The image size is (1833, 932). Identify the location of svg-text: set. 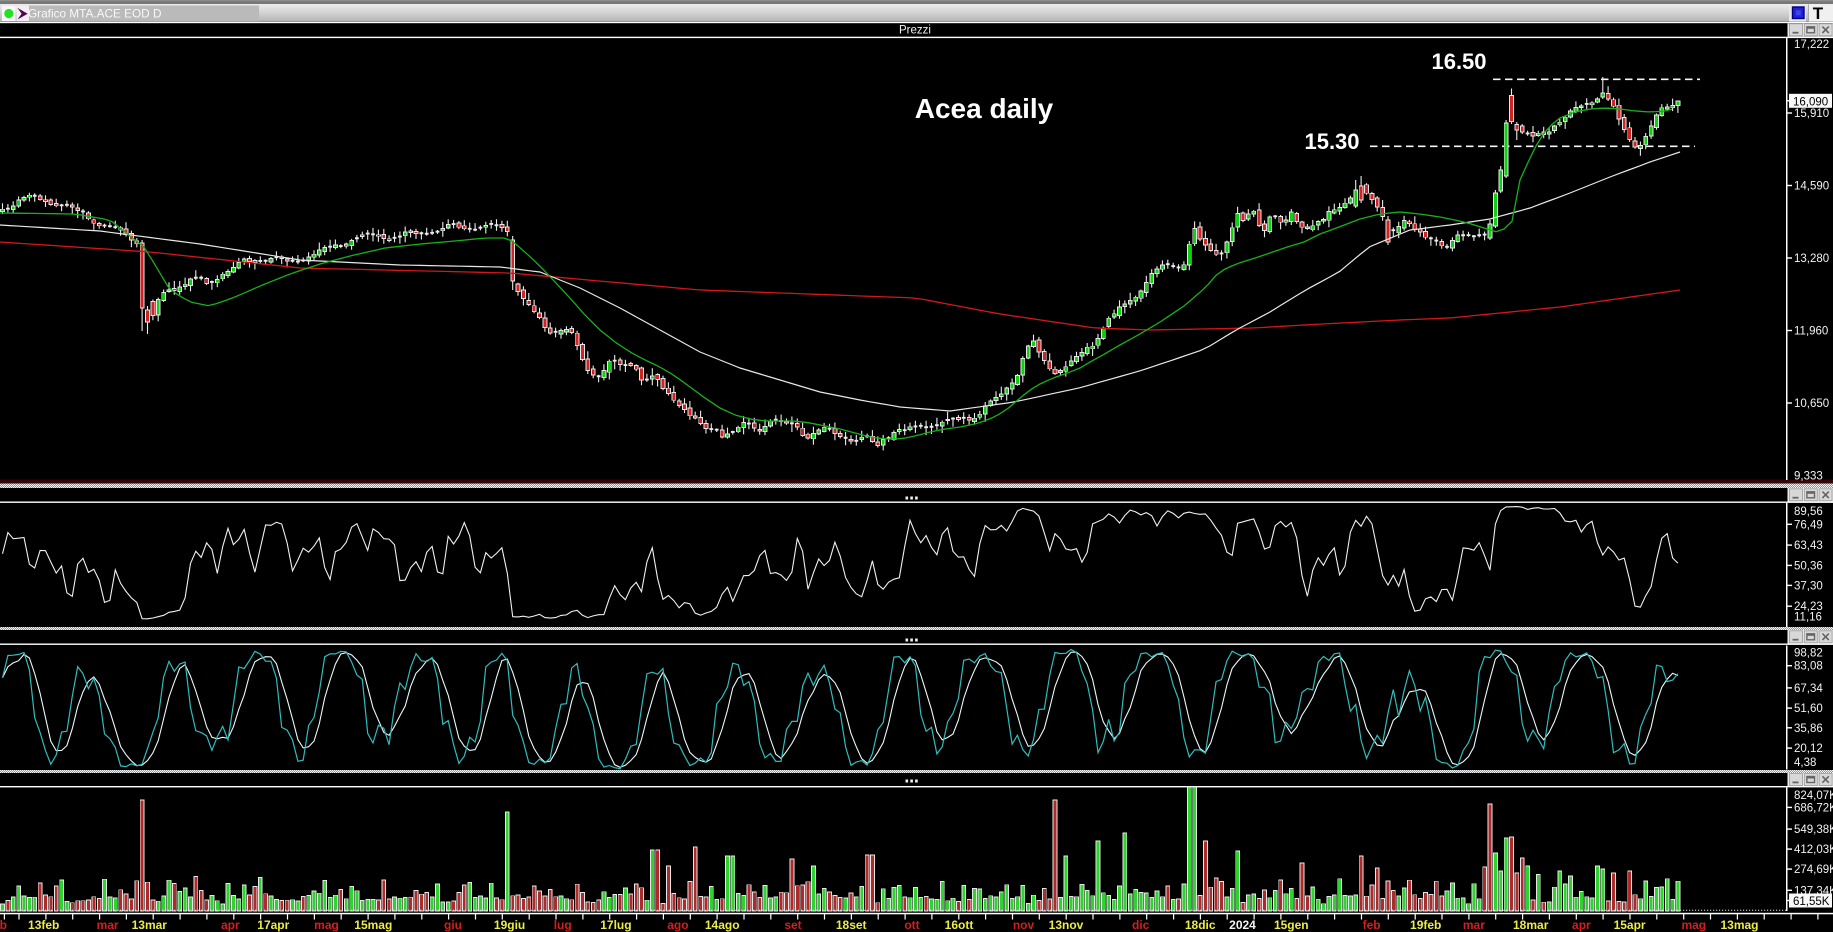
(792, 925).